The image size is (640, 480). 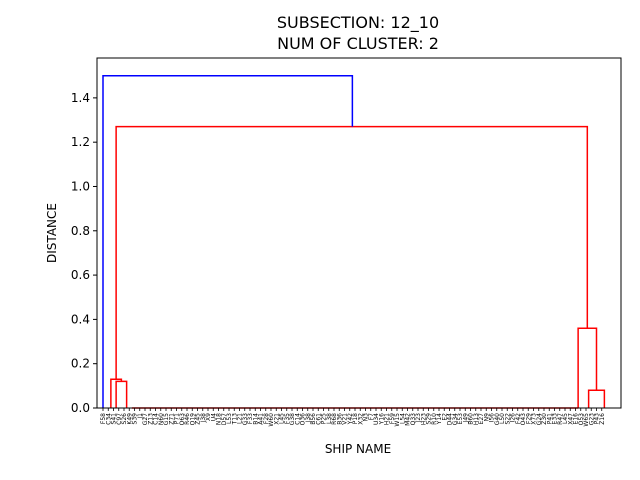 I want to click on leaf-label: V21, so click(x=345, y=419).